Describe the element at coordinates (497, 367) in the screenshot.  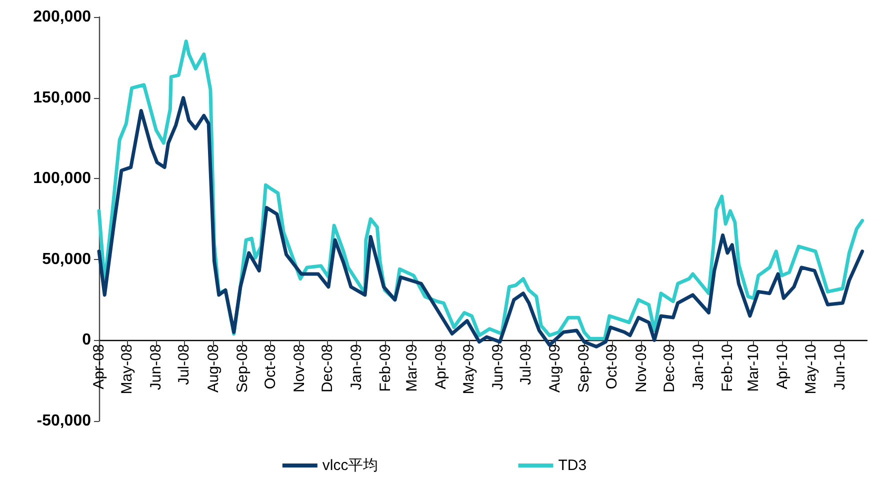
I see `x-tick-label: Jun-09` at that location.